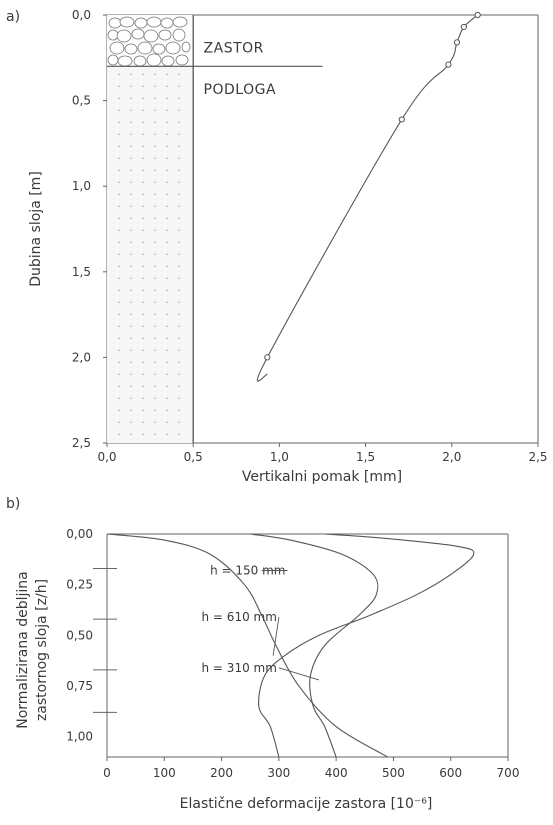 This screenshot has width=553, height=825. I want to click on x-tick-label-b: 300, so click(278, 773).